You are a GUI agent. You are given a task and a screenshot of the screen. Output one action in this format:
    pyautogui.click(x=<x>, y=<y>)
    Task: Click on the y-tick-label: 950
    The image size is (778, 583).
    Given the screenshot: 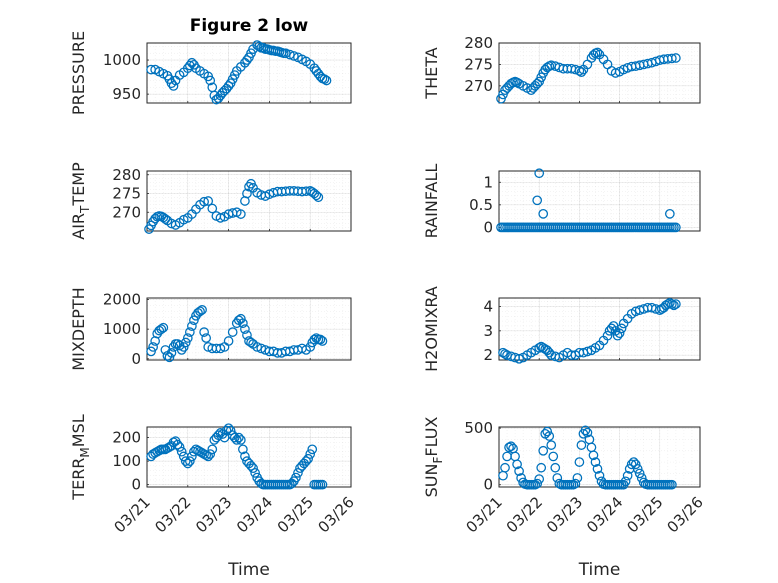 What is the action you would take?
    pyautogui.click(x=126, y=94)
    